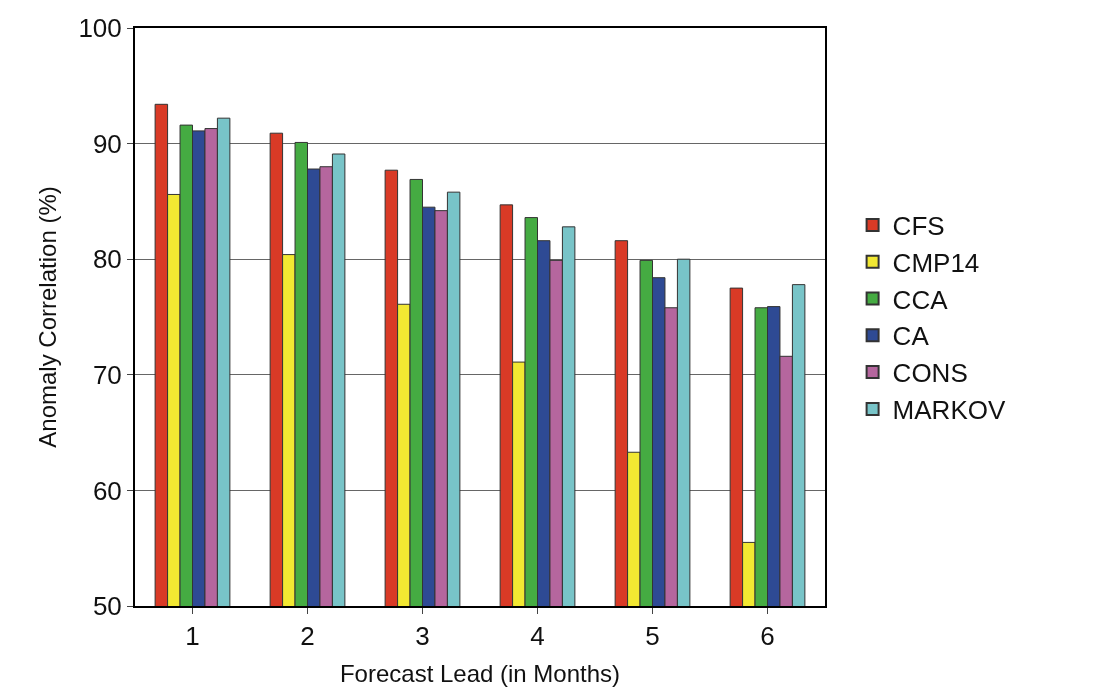 The image size is (1095, 699). What do you see at coordinates (537, 636) in the screenshot?
I see `x-tick-label: 4` at bounding box center [537, 636].